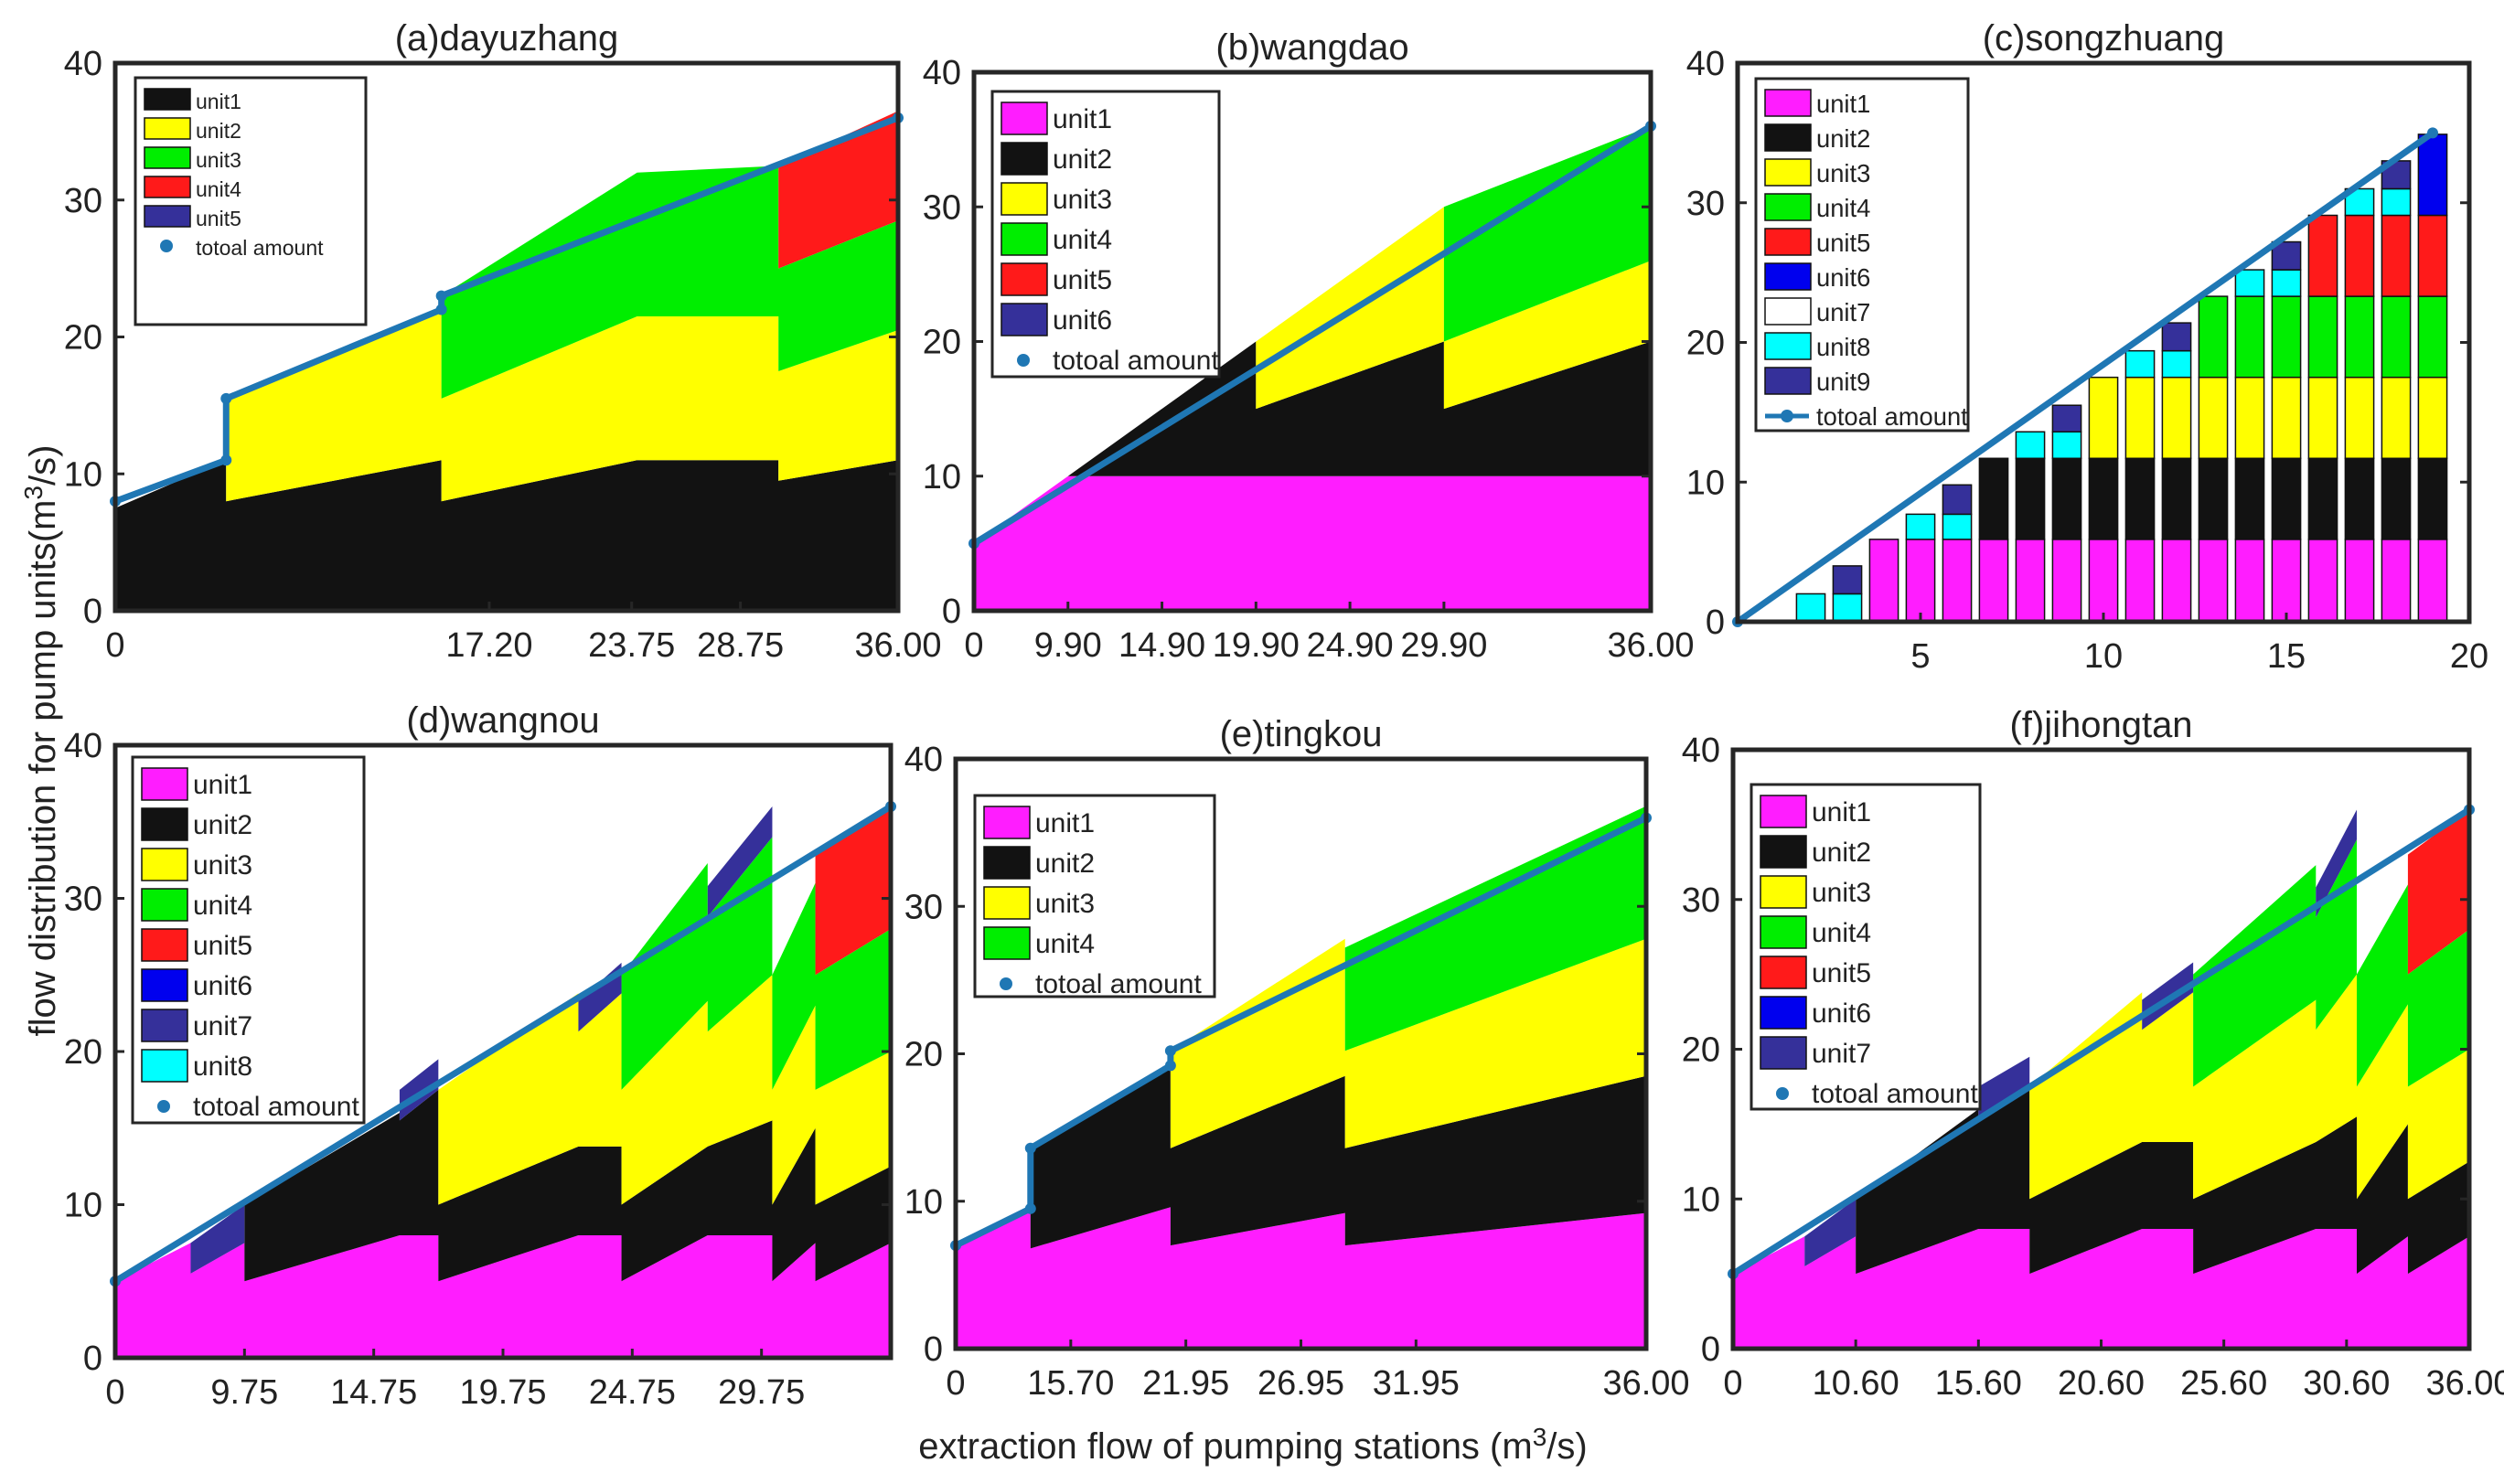 This screenshot has width=2504, height=1484. I want to click on legend-label: unit7, so click(1841, 1054).